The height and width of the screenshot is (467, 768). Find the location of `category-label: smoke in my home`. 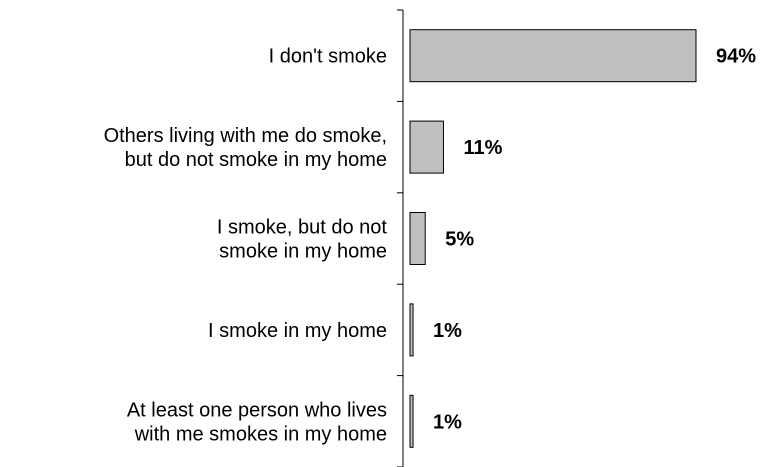

category-label: smoke in my home is located at coordinates (303, 252).